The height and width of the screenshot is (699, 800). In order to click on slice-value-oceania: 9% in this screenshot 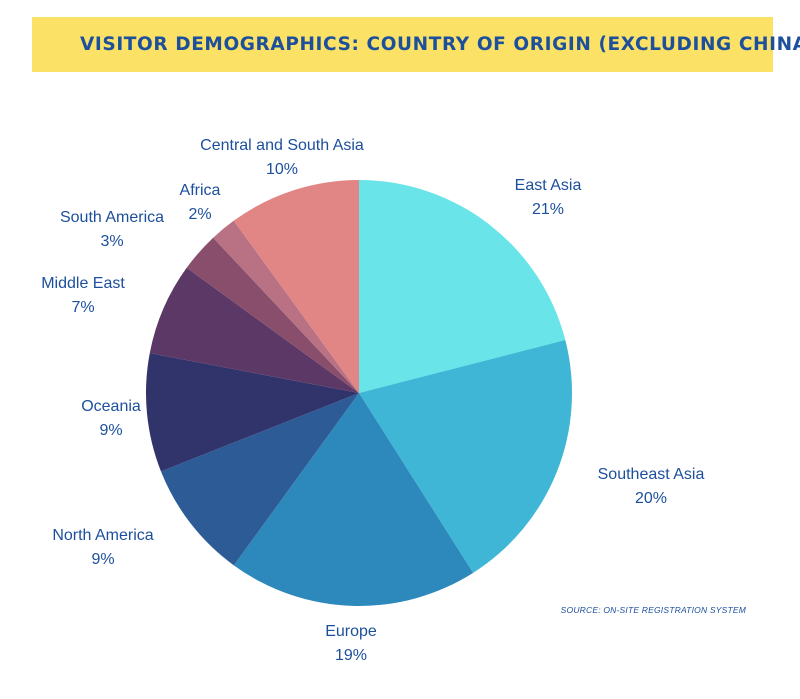, I will do `click(110, 430)`.